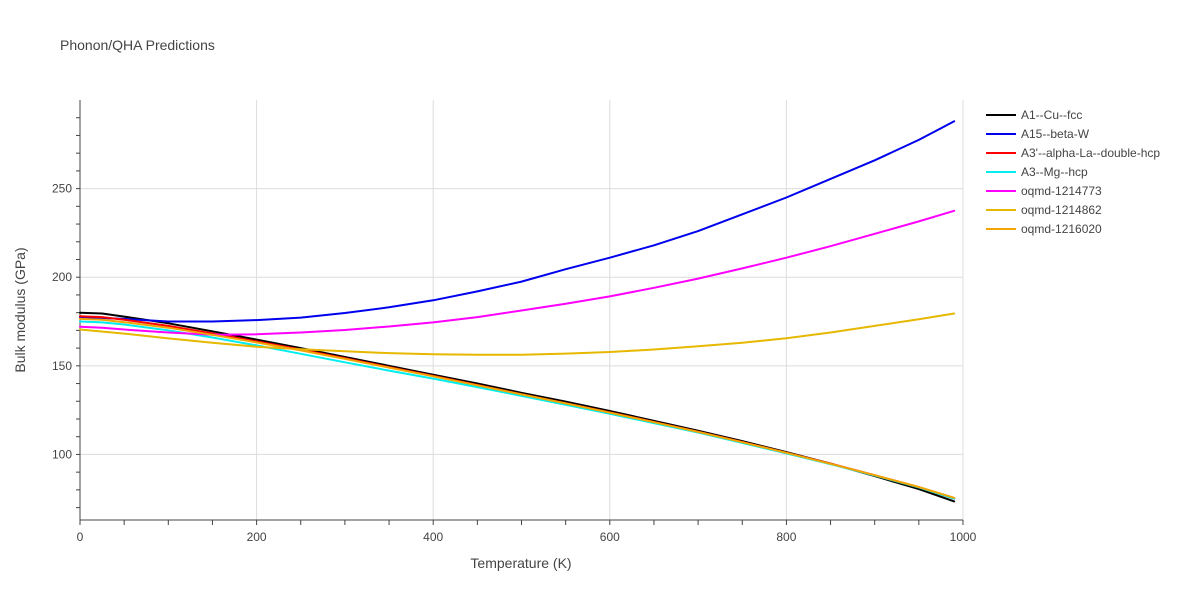  What do you see at coordinates (257, 537) in the screenshot?
I see `x-tick-label: 200` at bounding box center [257, 537].